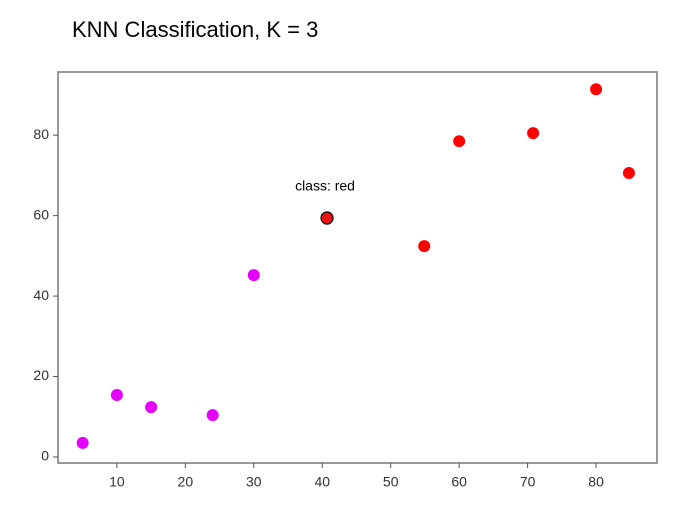  Describe the element at coordinates (254, 482) in the screenshot. I see `x-tick-label: 30` at that location.